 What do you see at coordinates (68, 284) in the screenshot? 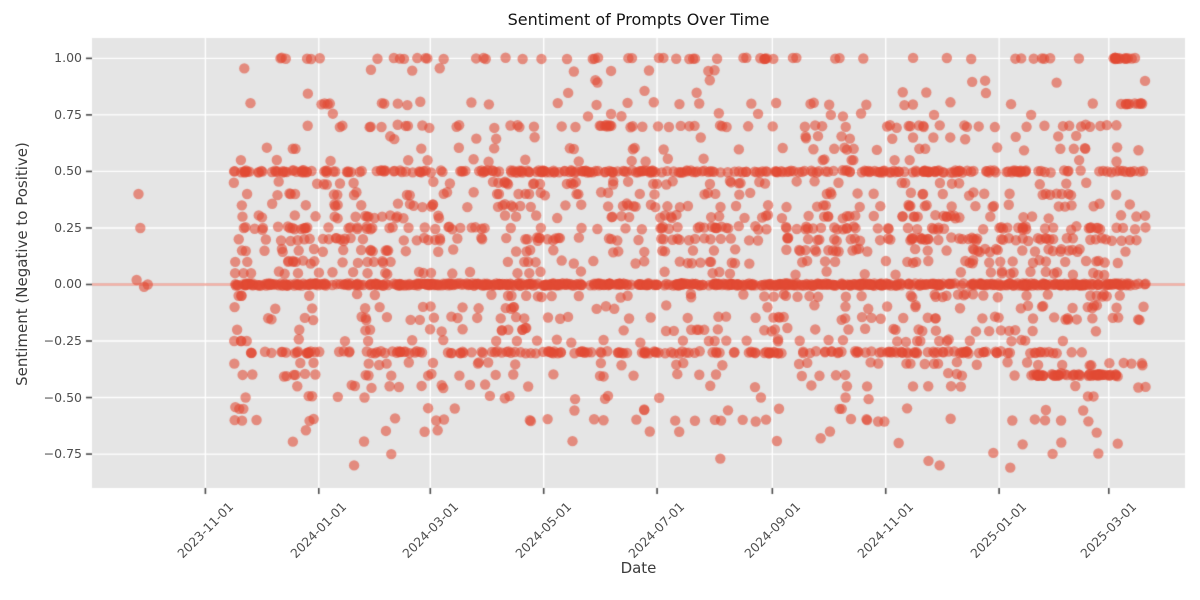
I see `y-tick-label: 0.00` at bounding box center [68, 284].